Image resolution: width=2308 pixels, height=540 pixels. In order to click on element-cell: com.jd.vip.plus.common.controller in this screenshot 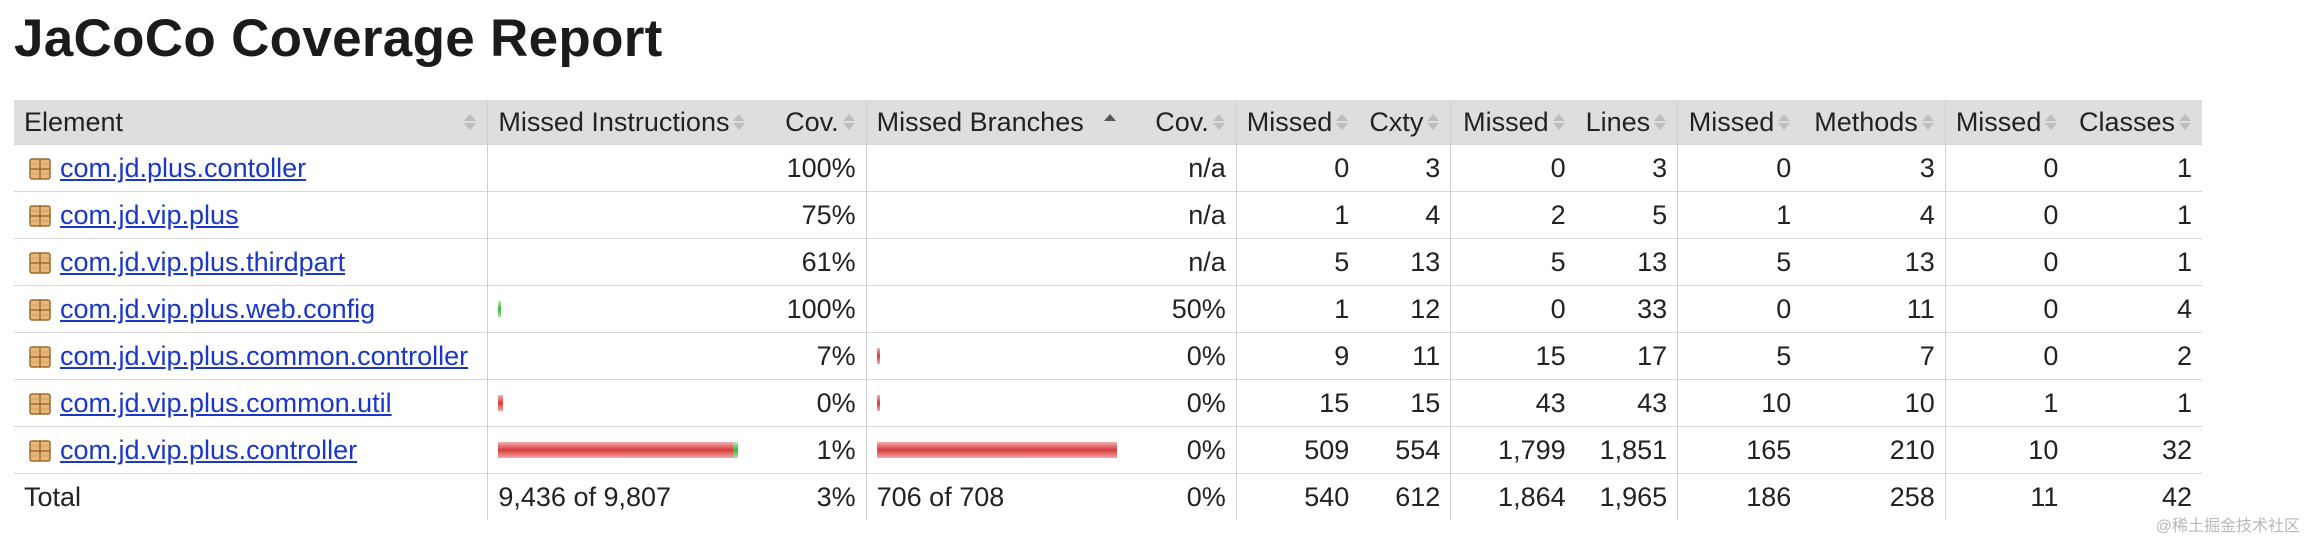, I will do `click(251, 356)`.